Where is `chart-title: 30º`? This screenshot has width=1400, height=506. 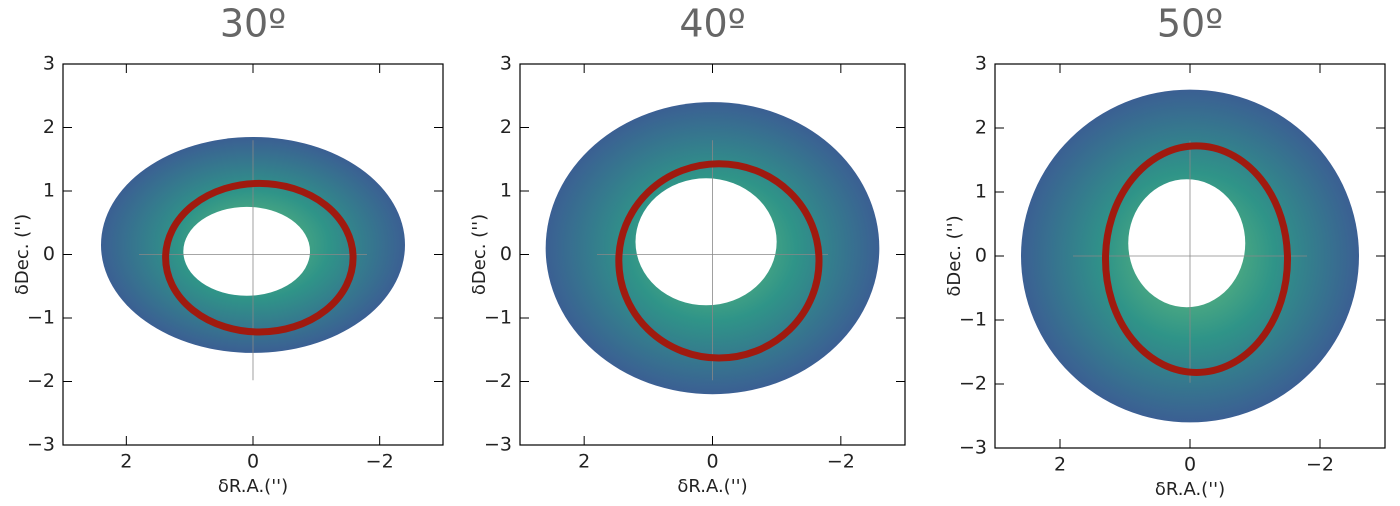
chart-title: 30º is located at coordinates (253, 24).